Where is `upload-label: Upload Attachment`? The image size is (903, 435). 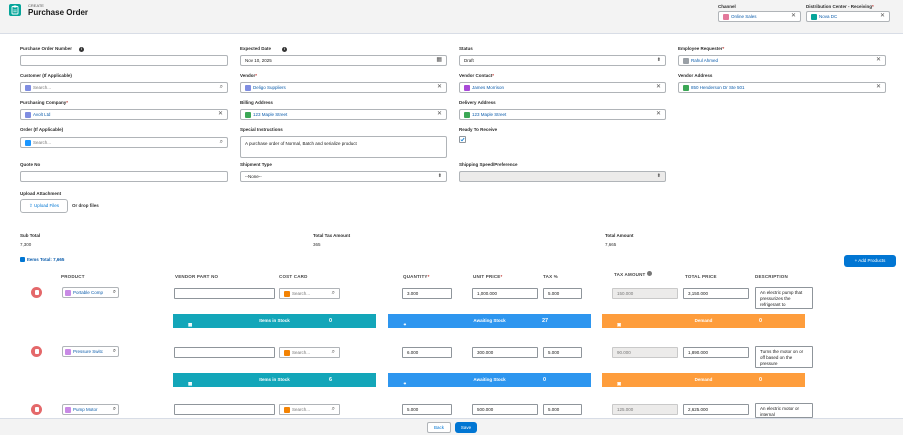 upload-label: Upload Attachment is located at coordinates (41, 193).